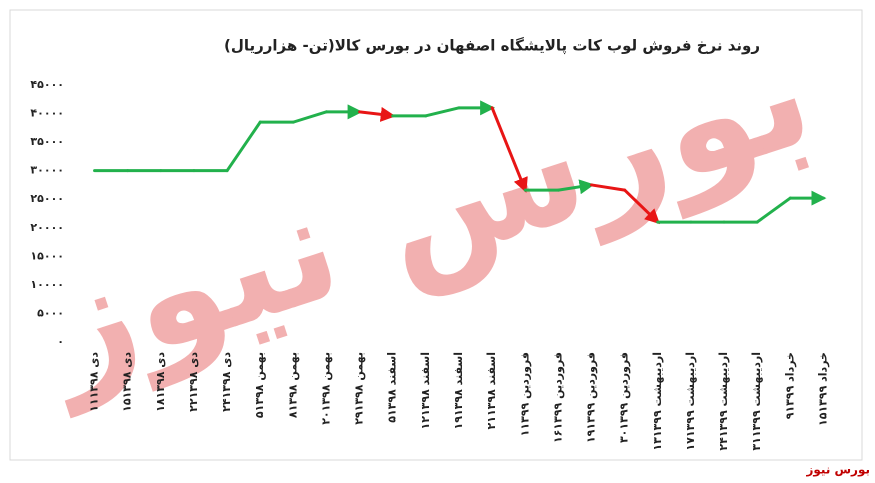 The image size is (875, 483). What do you see at coordinates (359, 388) in the screenshot?
I see `x-tick-label: ۲۹بهمن ۱۳۹۸` at bounding box center [359, 388].